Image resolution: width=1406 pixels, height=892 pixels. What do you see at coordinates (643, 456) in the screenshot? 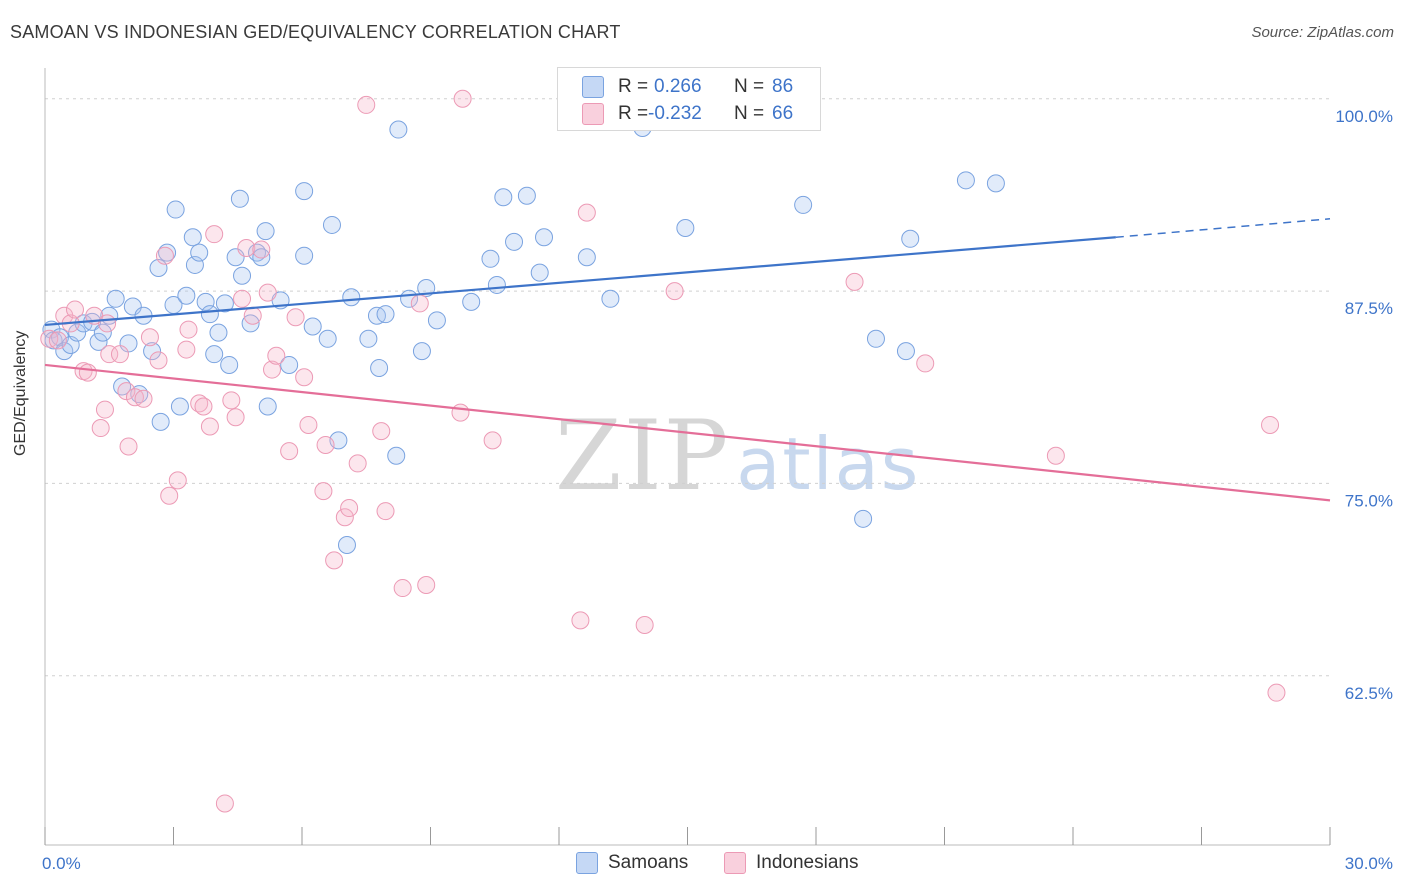
I see `watermark-zip: ZIP` at bounding box center [643, 456].